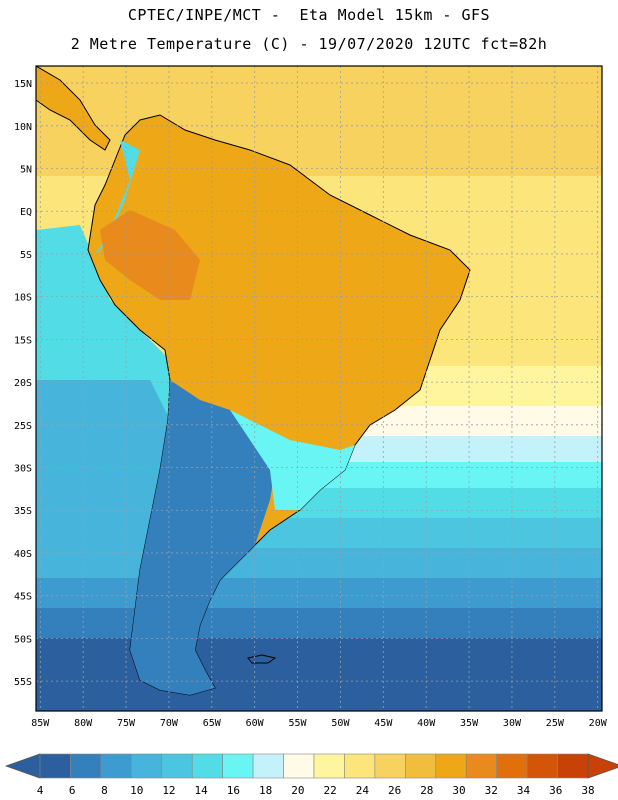 The height and width of the screenshot is (800, 618). What do you see at coordinates (168, 790) in the screenshot?
I see `legend-label: 12` at bounding box center [168, 790].